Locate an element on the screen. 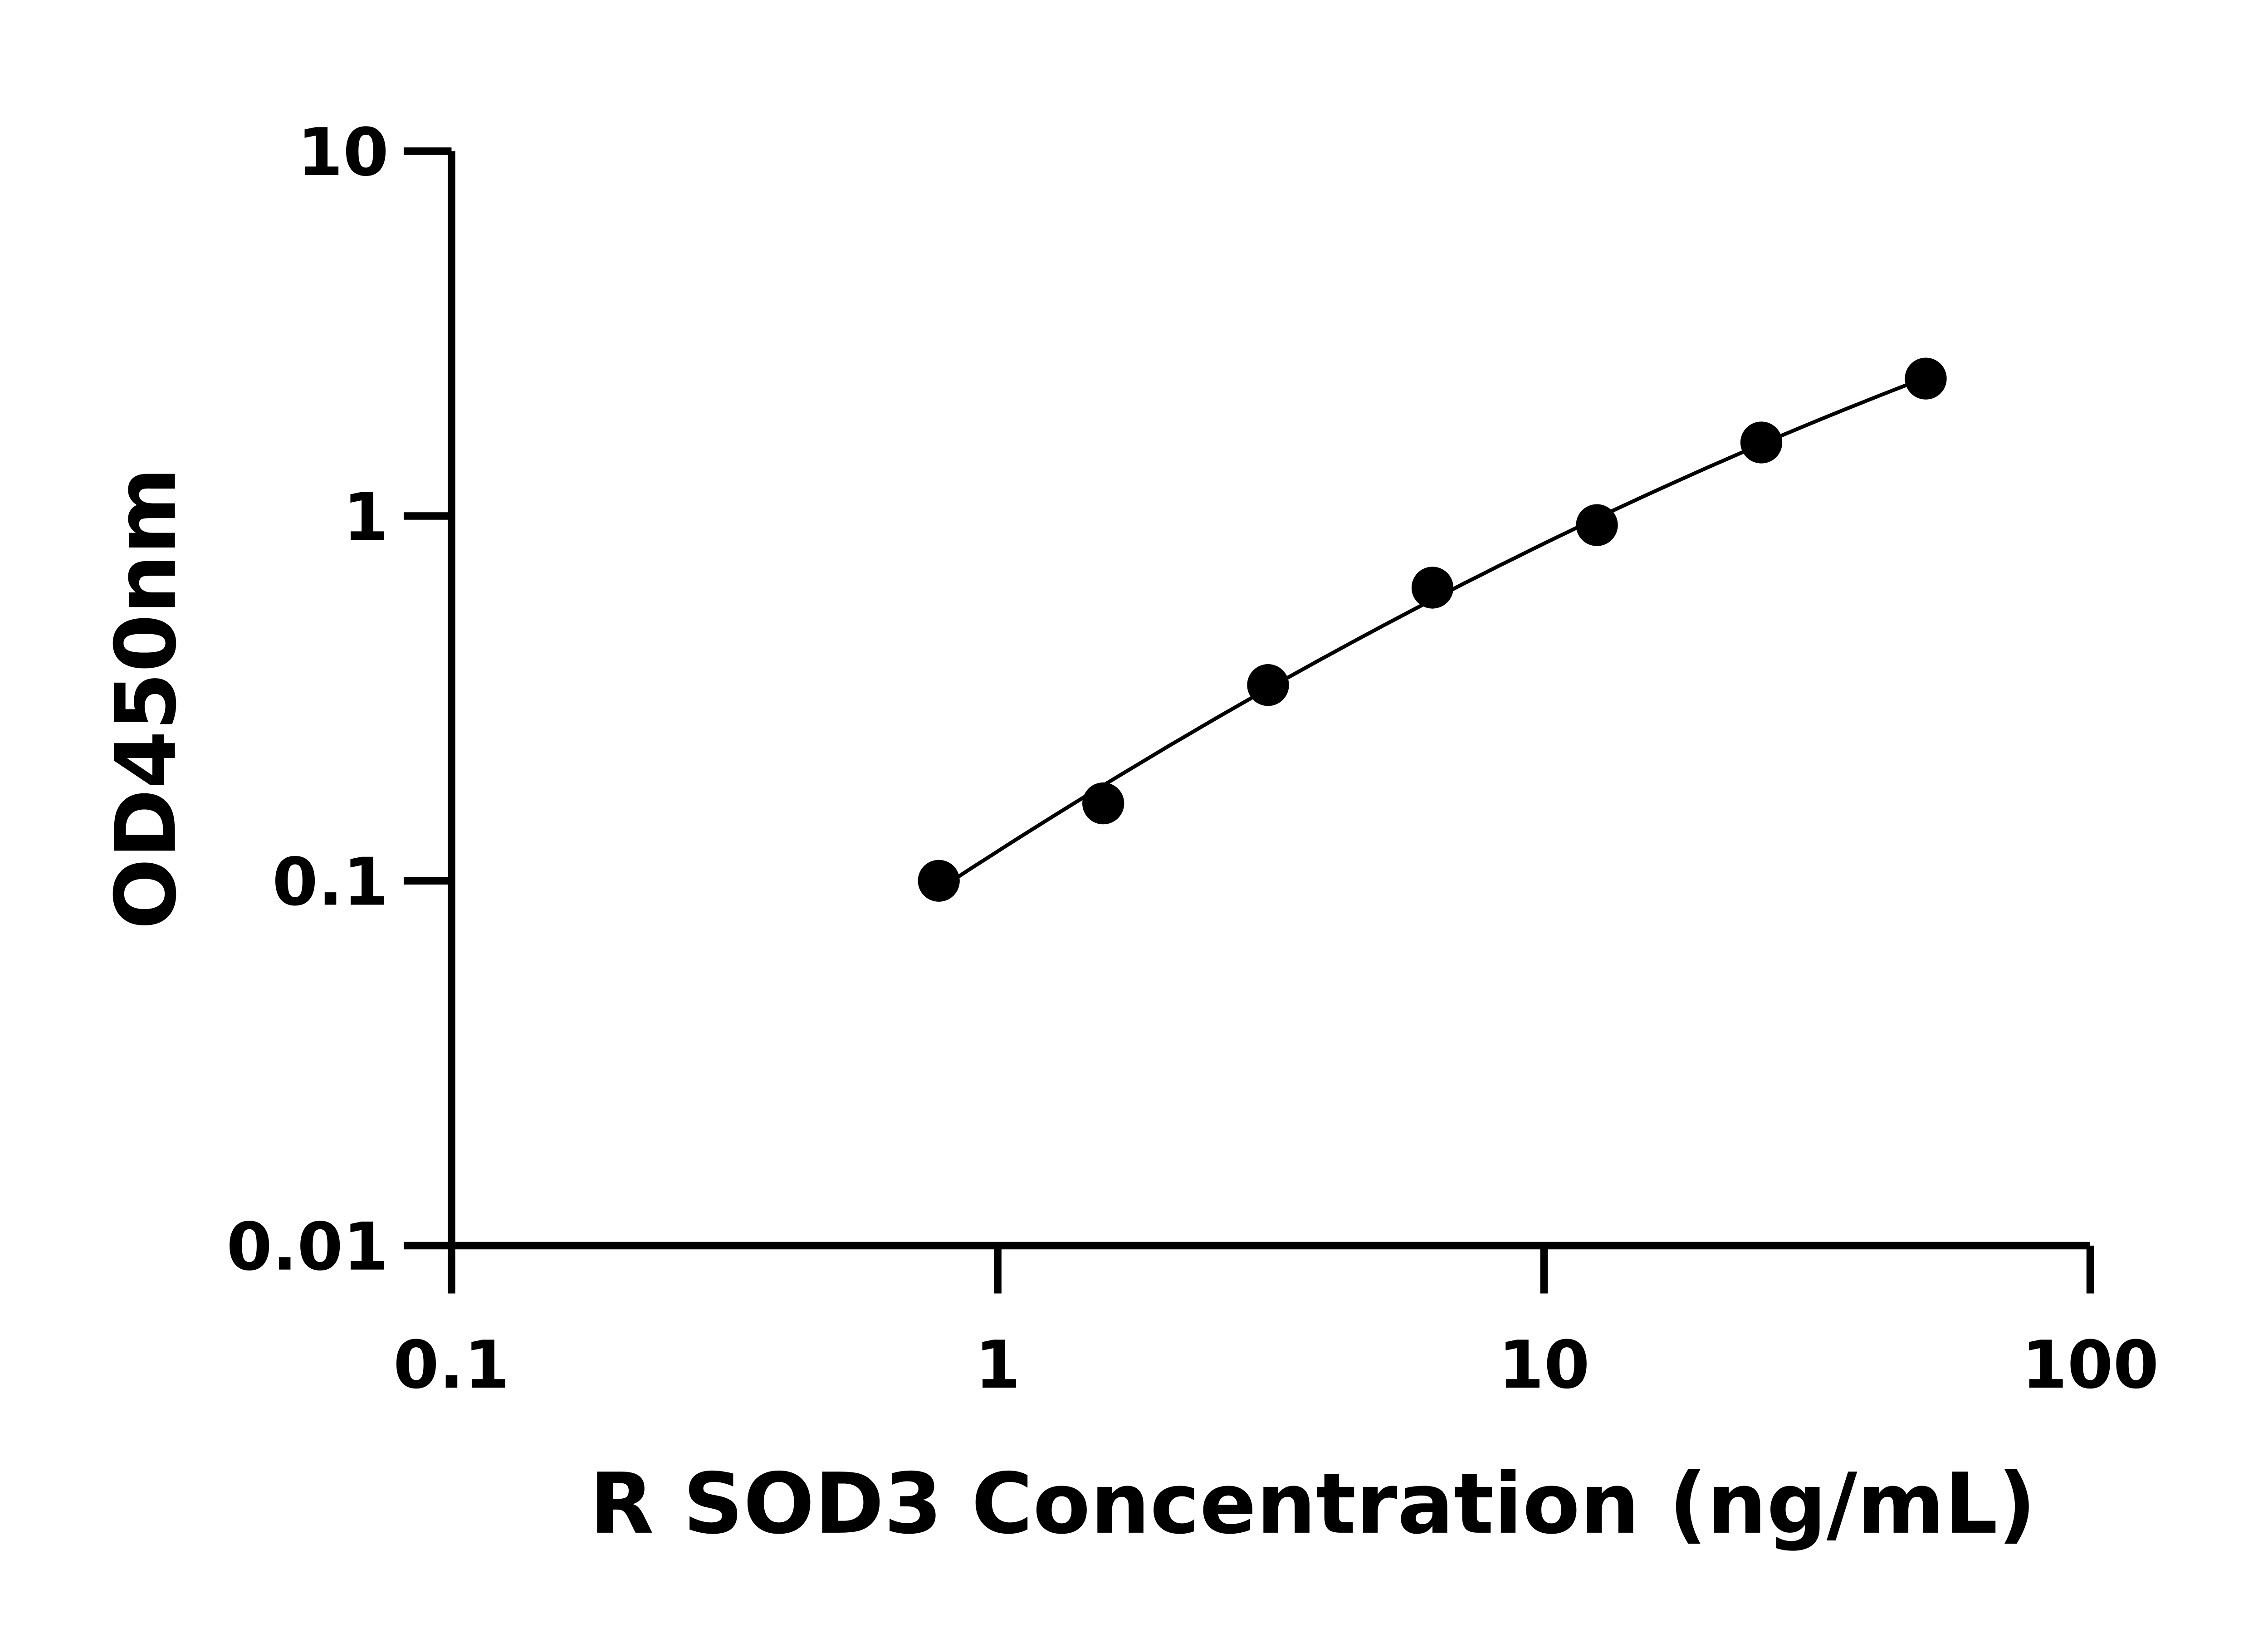 This screenshot has height=1633, width=2268. y-tick-label: 10 is located at coordinates (343, 152).